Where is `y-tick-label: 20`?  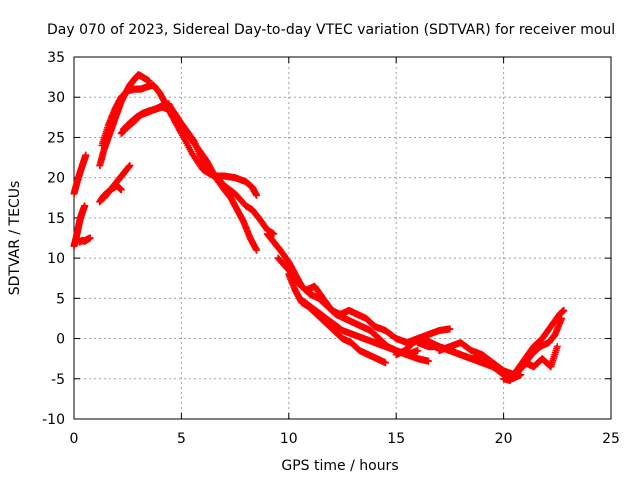 y-tick-label: 20 is located at coordinates (56, 179).